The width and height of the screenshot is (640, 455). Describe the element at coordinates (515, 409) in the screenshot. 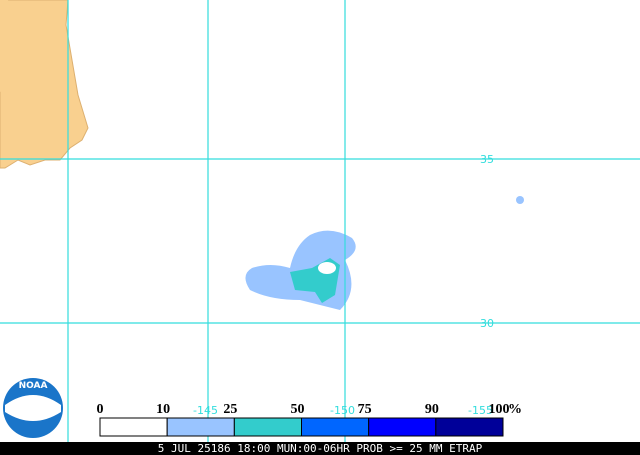

I see `legend-unit: %` at that location.